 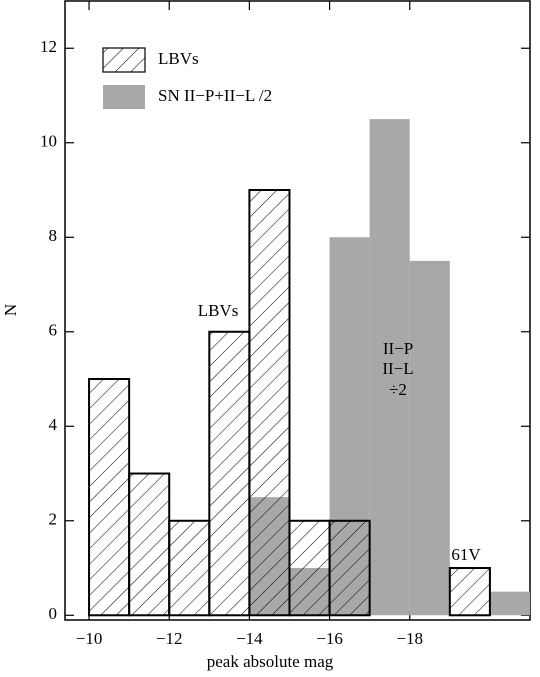 What do you see at coordinates (48, 141) in the screenshot?
I see `y-tick-label: 10` at bounding box center [48, 141].